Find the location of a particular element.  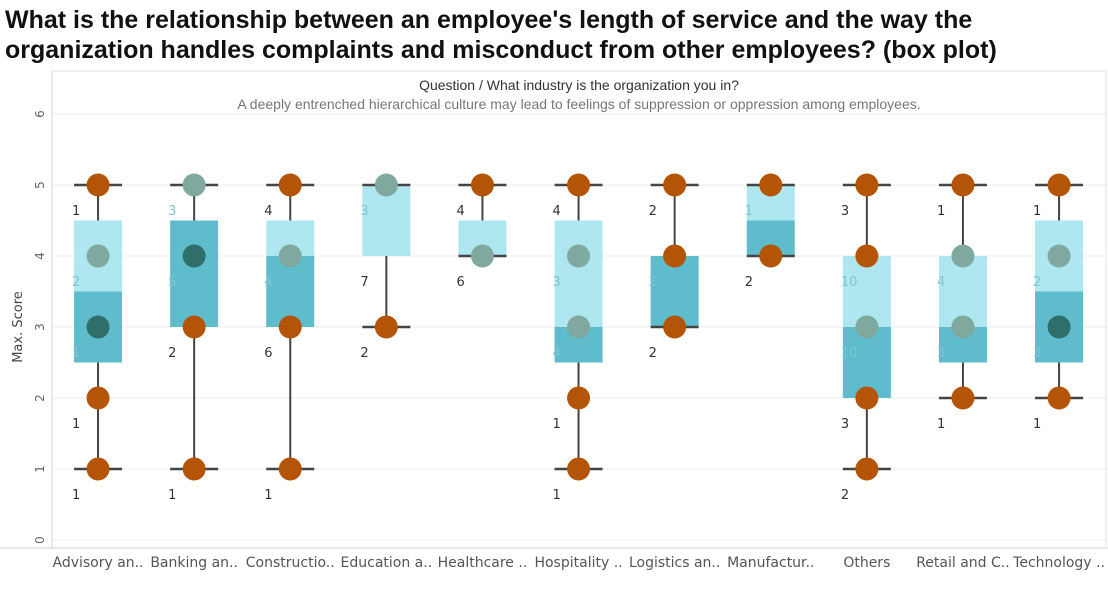

x-category-label: Technology .. is located at coordinates (1058, 563).